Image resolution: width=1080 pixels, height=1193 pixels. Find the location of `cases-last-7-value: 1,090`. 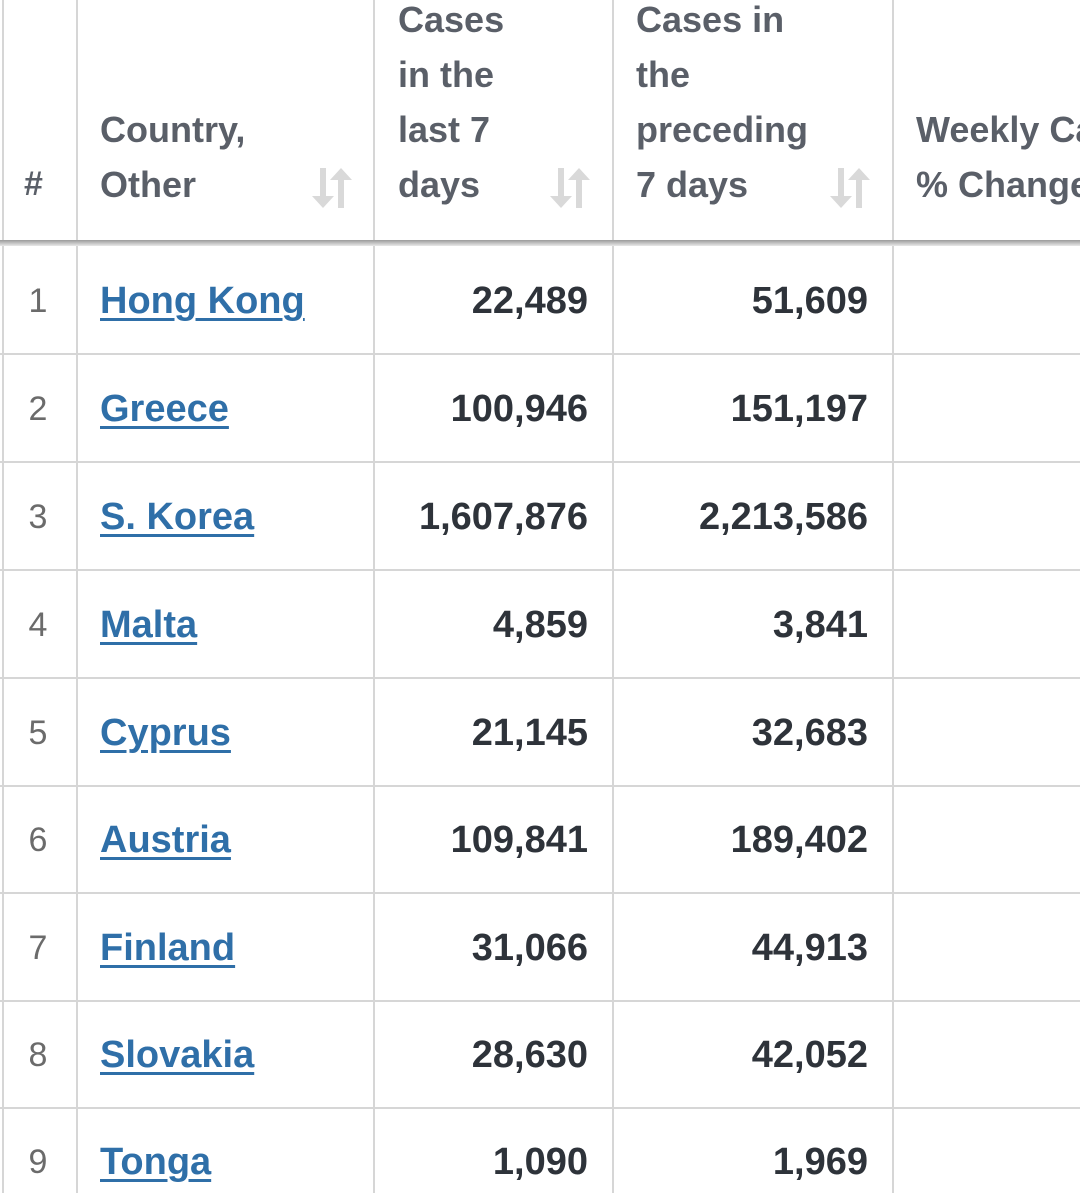

cases-last-7-value: 1,090 is located at coordinates (540, 1162).